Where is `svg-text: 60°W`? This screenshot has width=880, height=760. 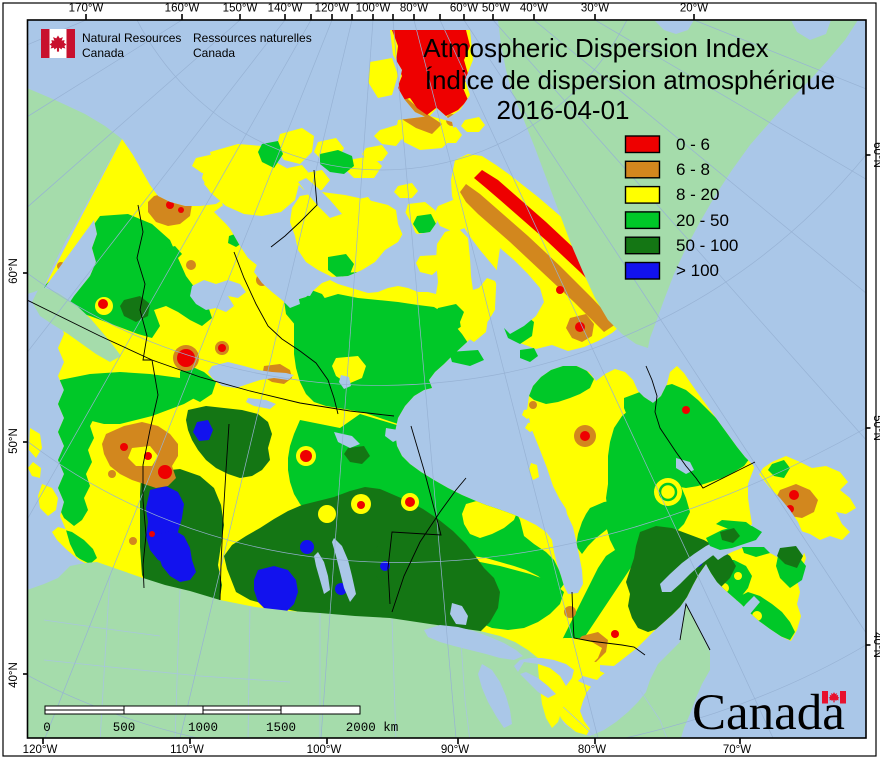 svg-text: 60°W is located at coordinates (464, 9).